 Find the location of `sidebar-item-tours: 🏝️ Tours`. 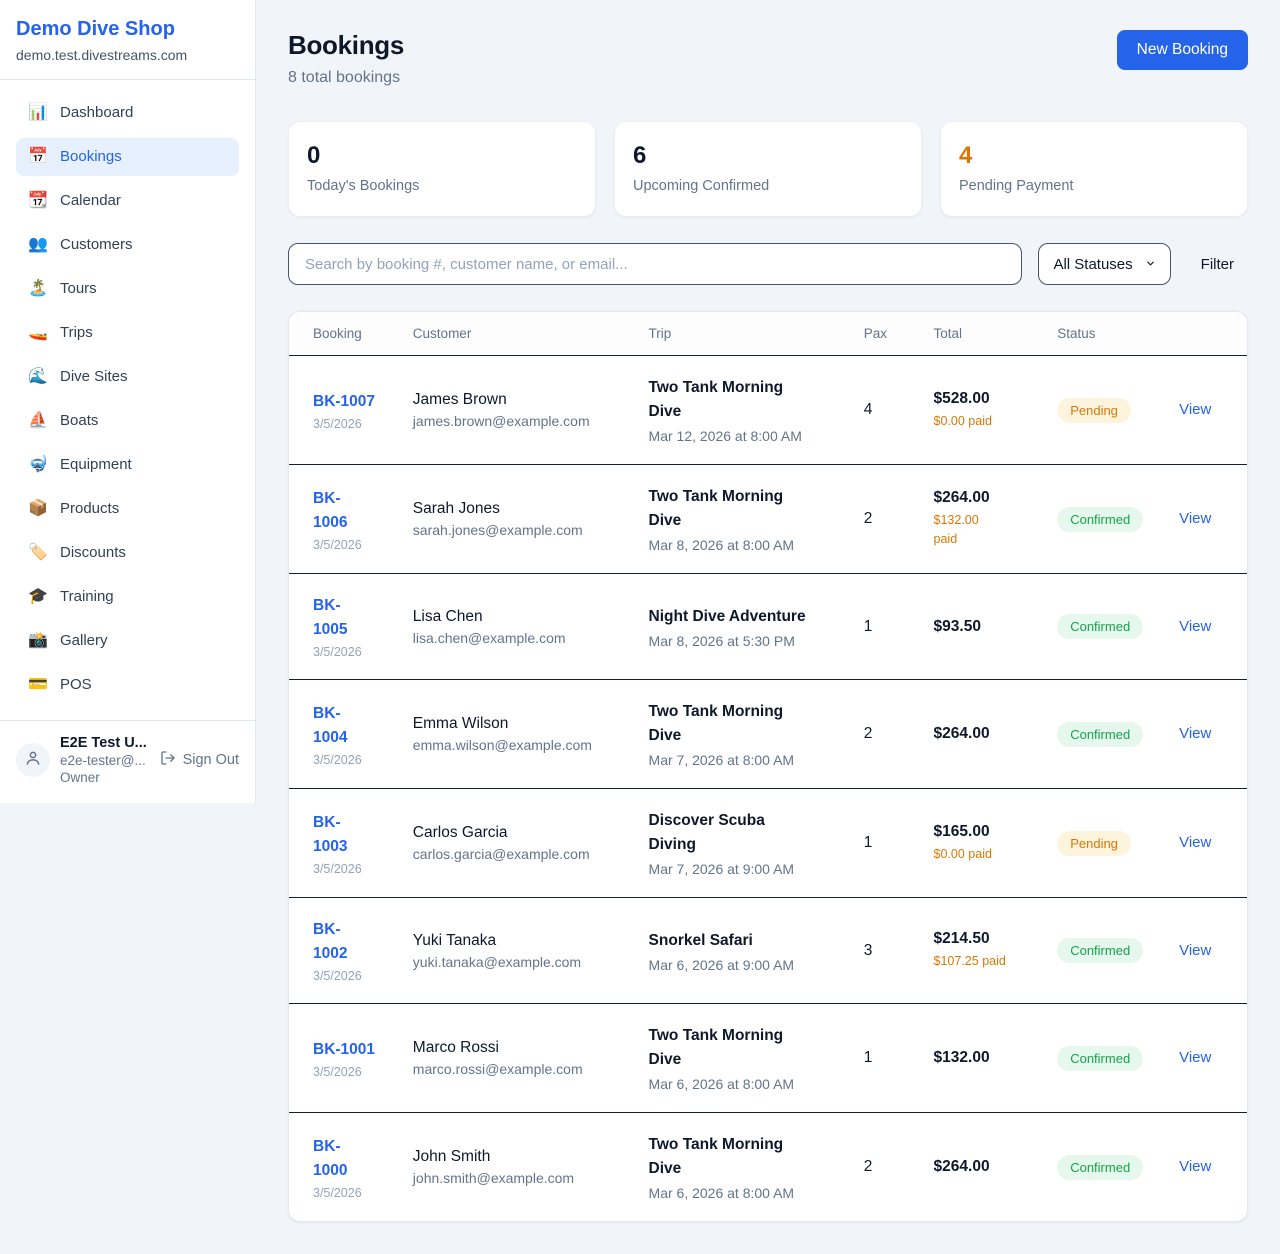

sidebar-item-tours: 🏝️ Tours is located at coordinates (127, 289).